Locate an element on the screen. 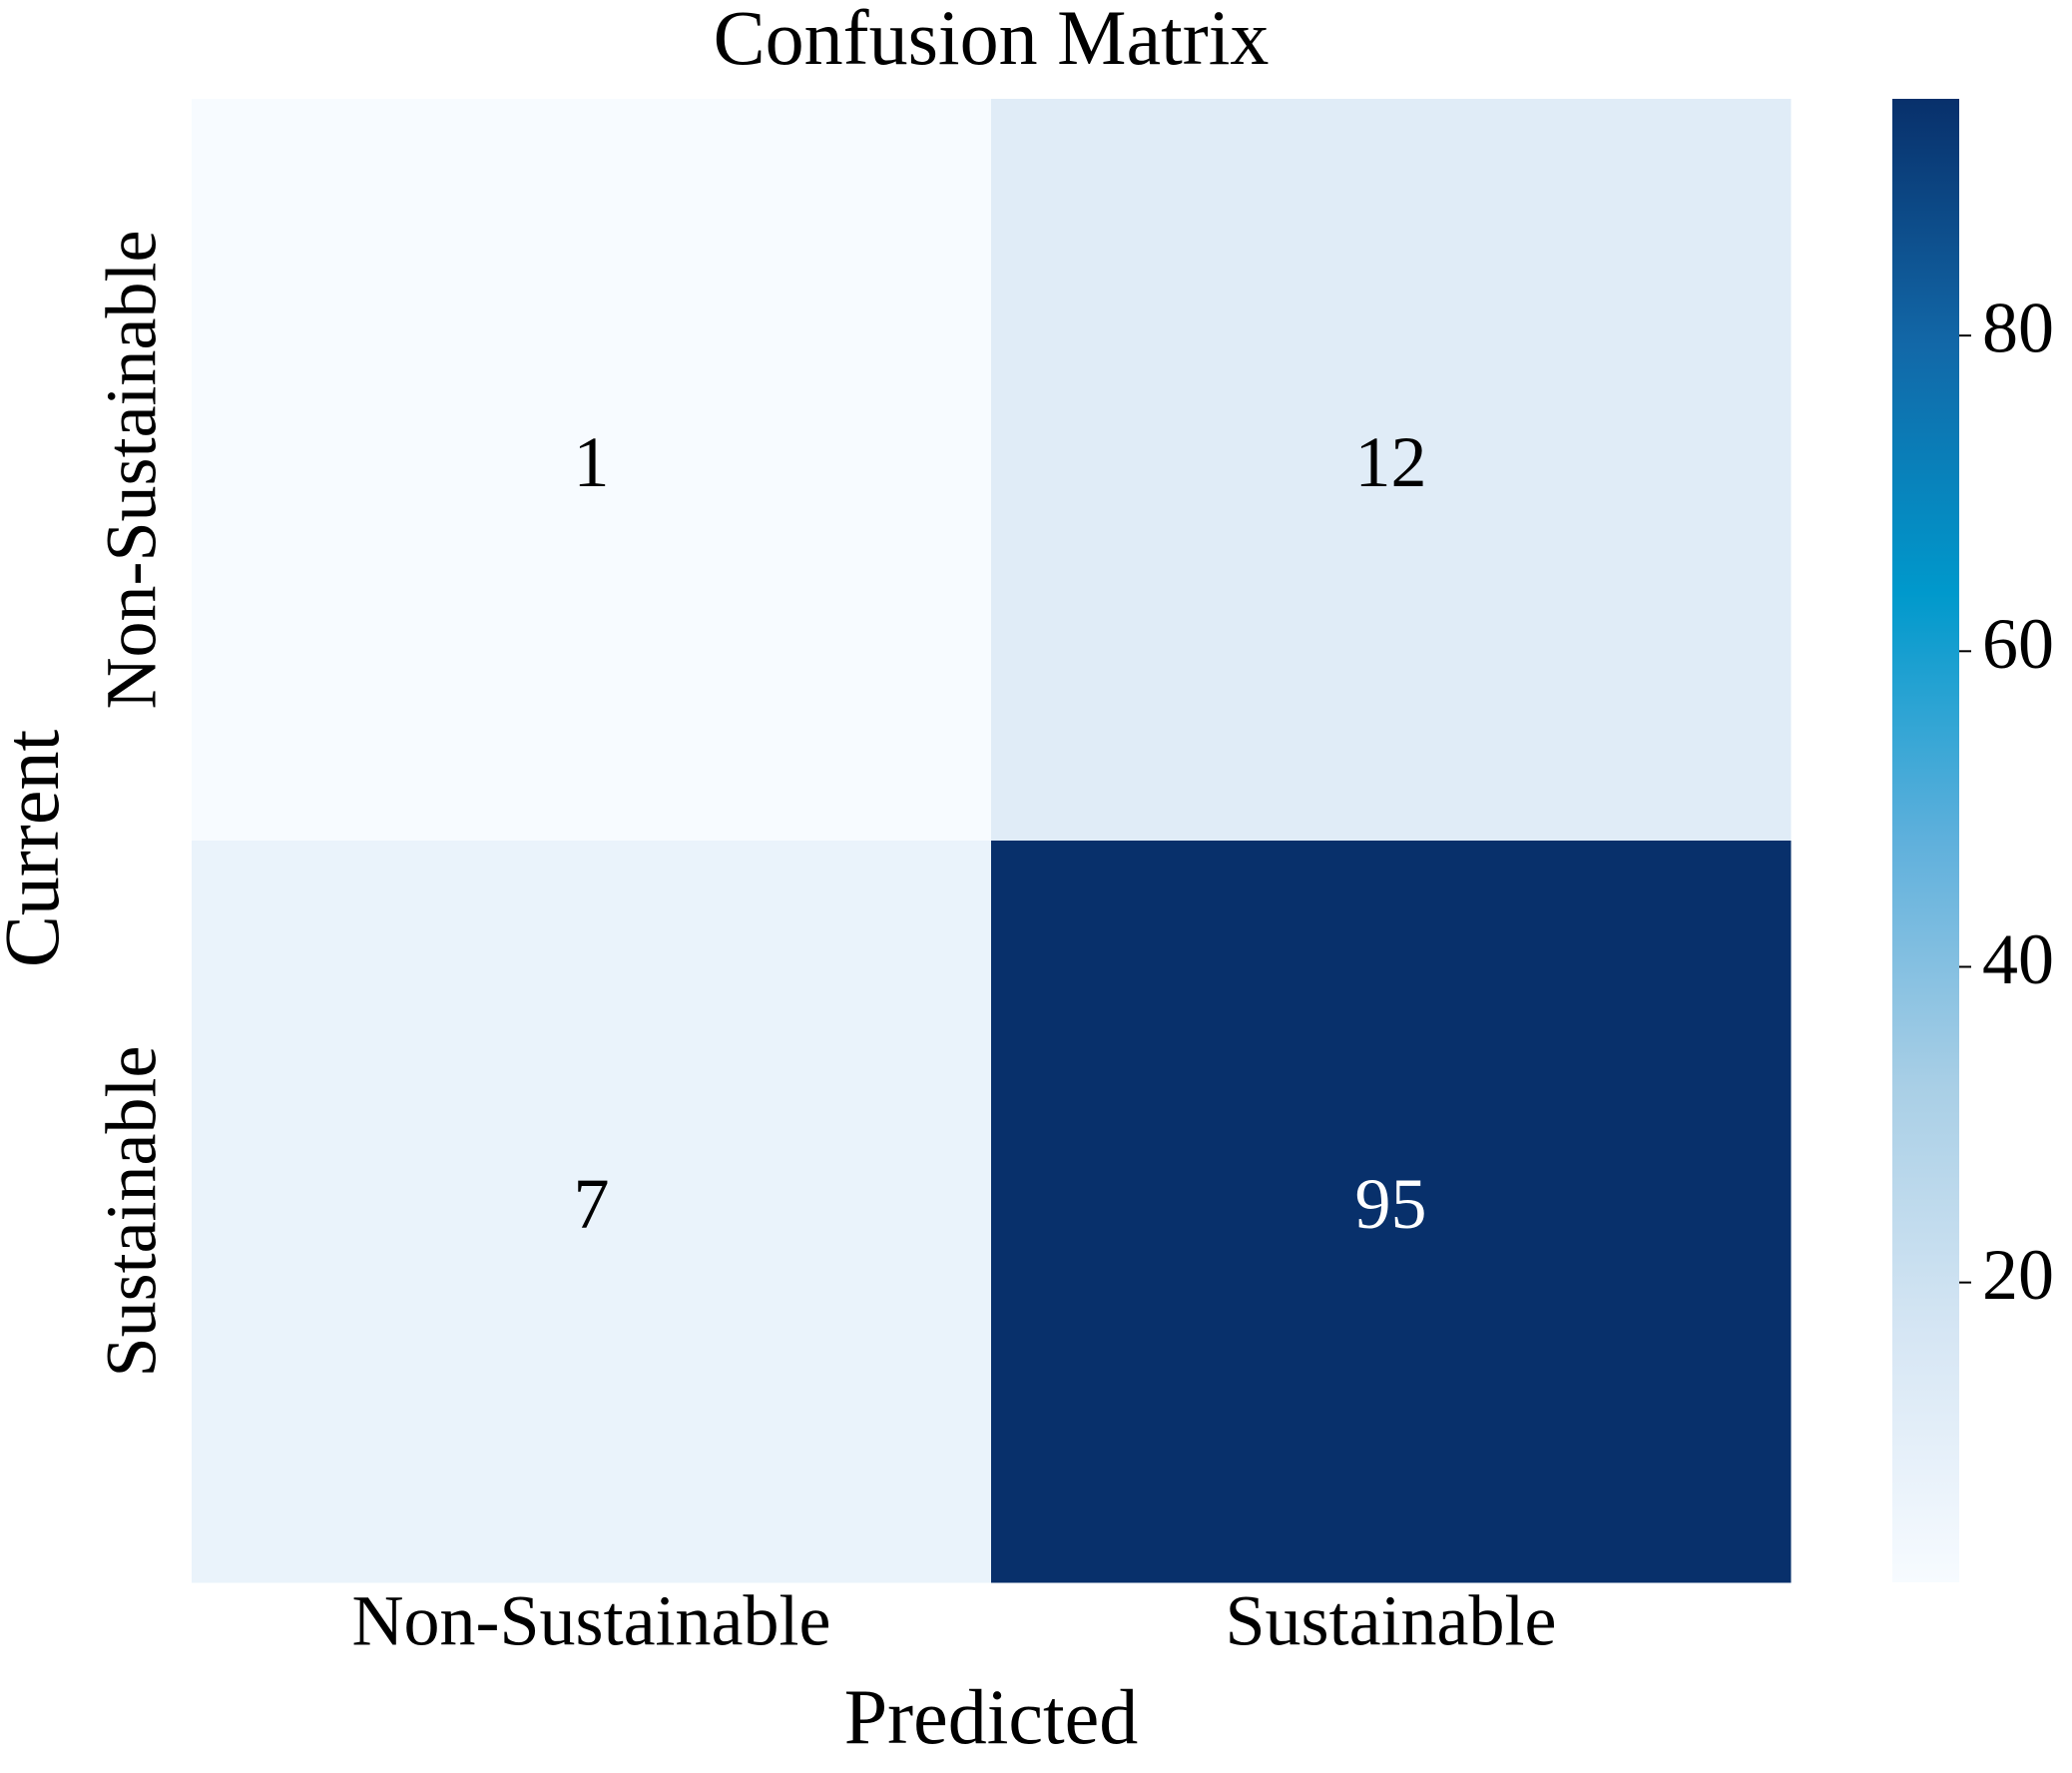  colorbar is located at coordinates (1926, 840).